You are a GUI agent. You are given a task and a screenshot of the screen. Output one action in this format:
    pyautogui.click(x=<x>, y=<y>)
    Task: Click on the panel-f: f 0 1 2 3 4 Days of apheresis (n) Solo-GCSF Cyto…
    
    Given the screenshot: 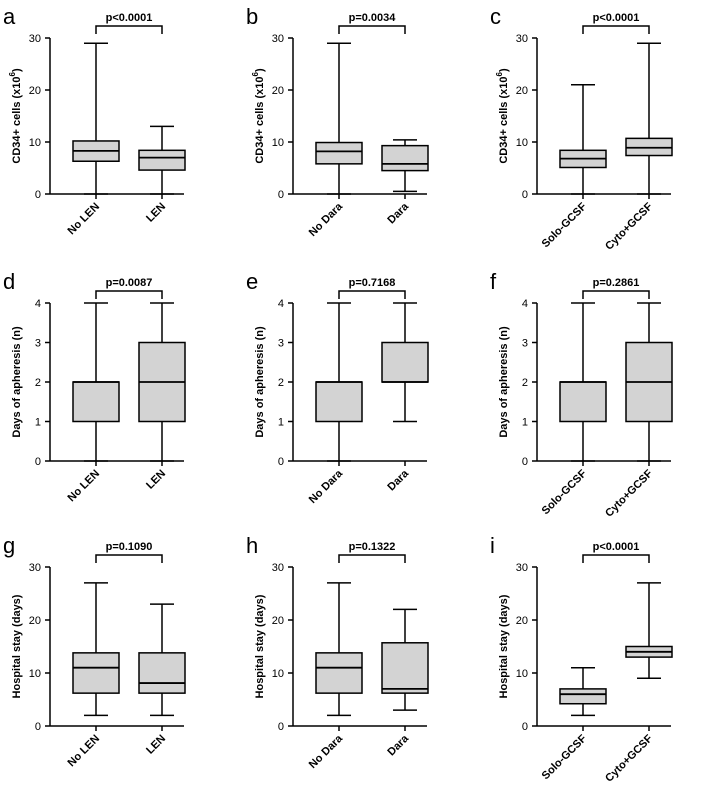 What is the action you would take?
    pyautogui.click(x=581, y=394)
    